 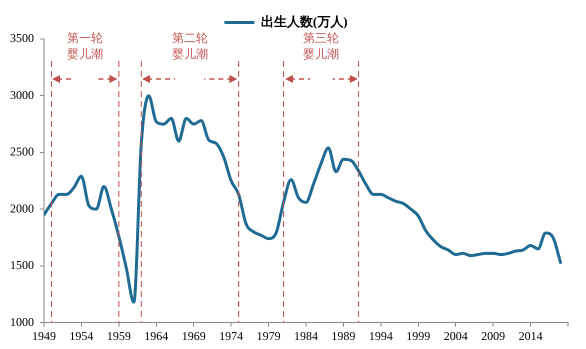 What do you see at coordinates (22, 321) in the screenshot?
I see `y-tick-label: 1000` at bounding box center [22, 321].